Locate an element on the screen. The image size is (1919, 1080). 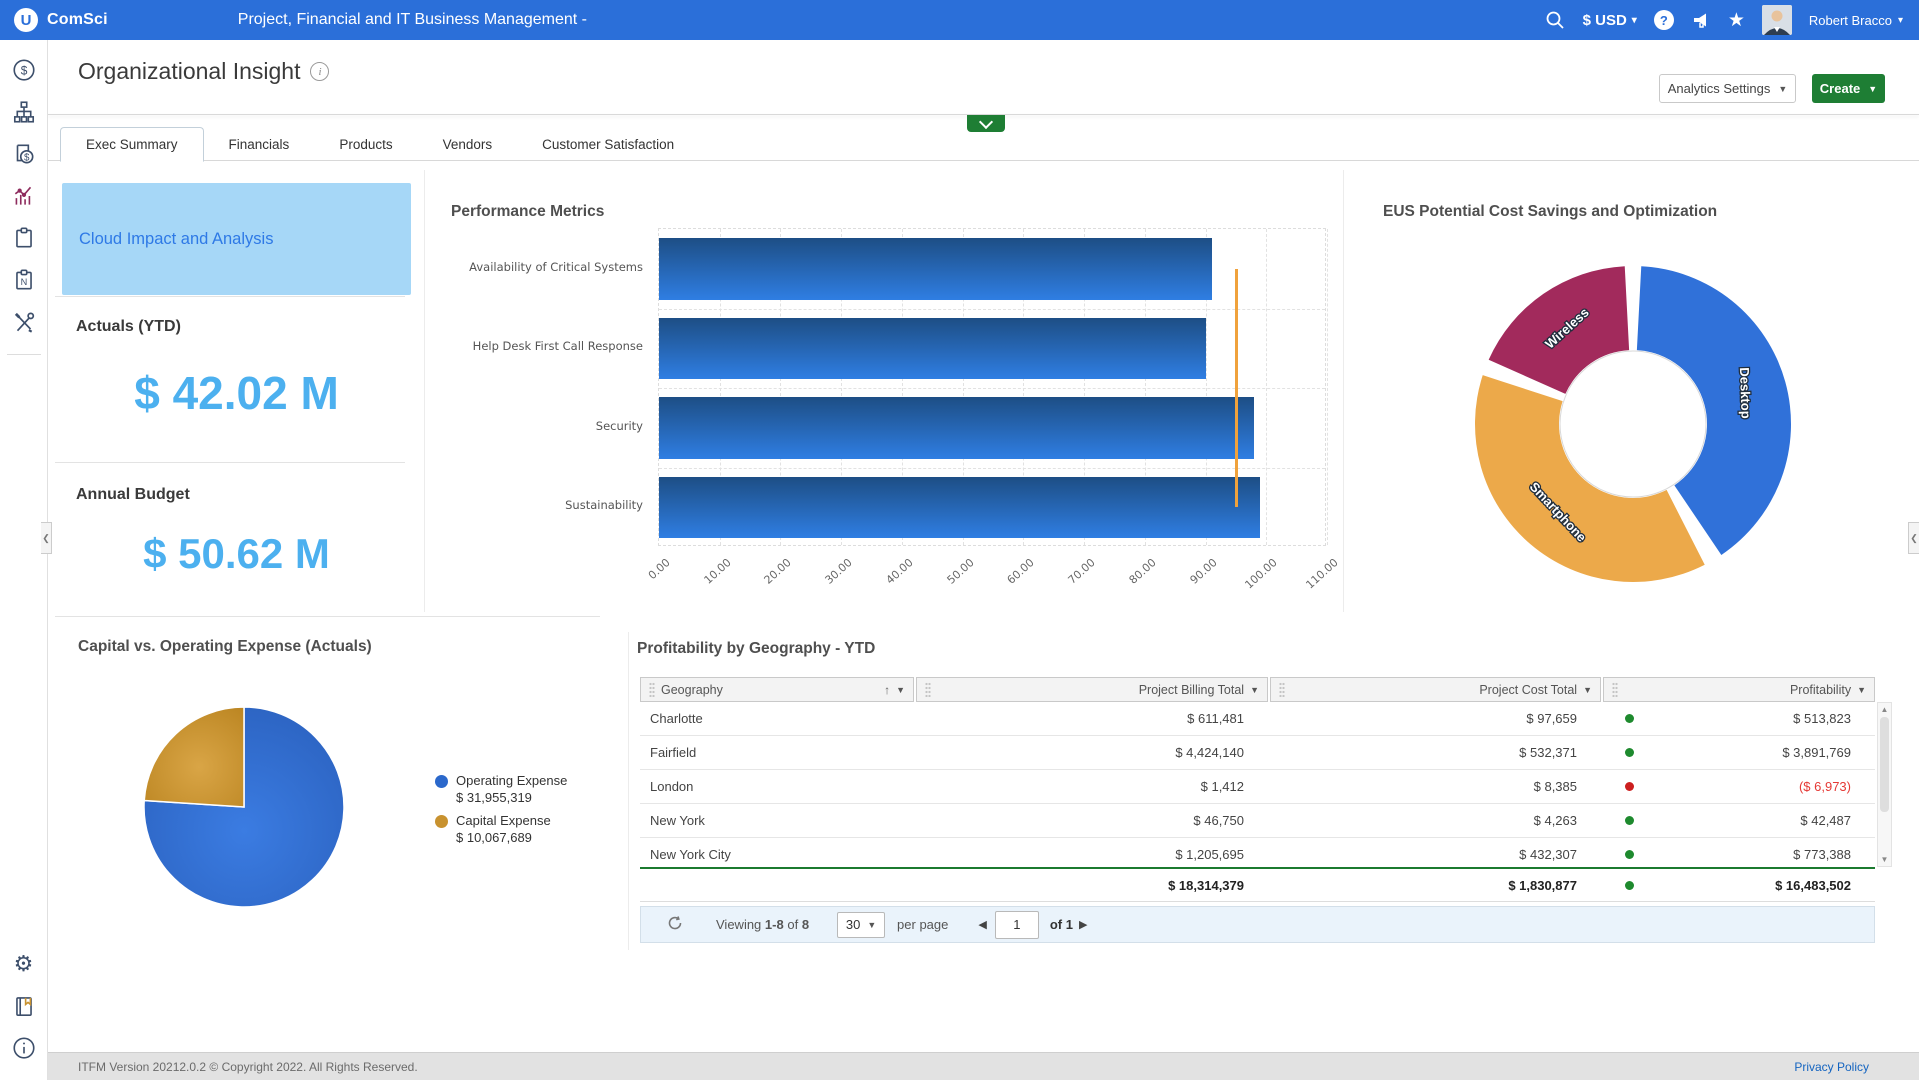
tools-icon is located at coordinates (24, 322).